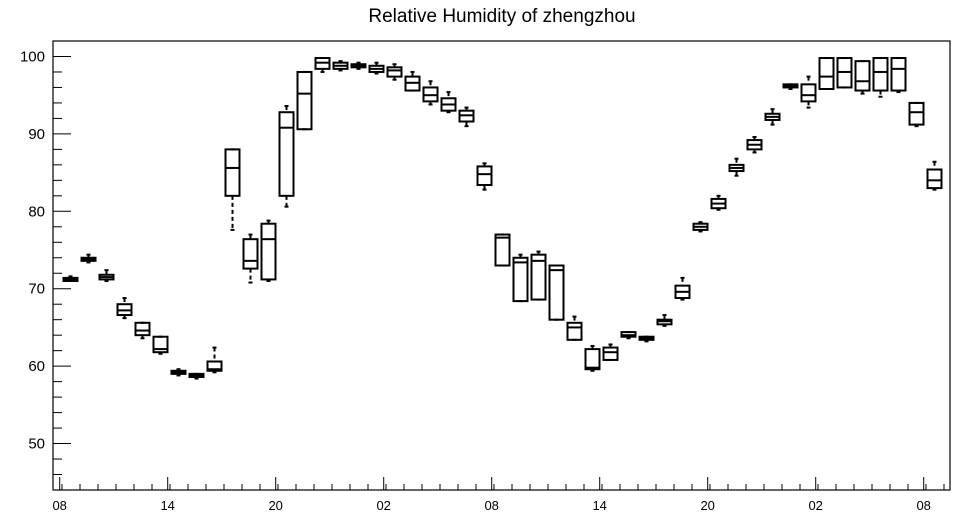  What do you see at coordinates (36, 134) in the screenshot?
I see `y-tick-label: 90` at bounding box center [36, 134].